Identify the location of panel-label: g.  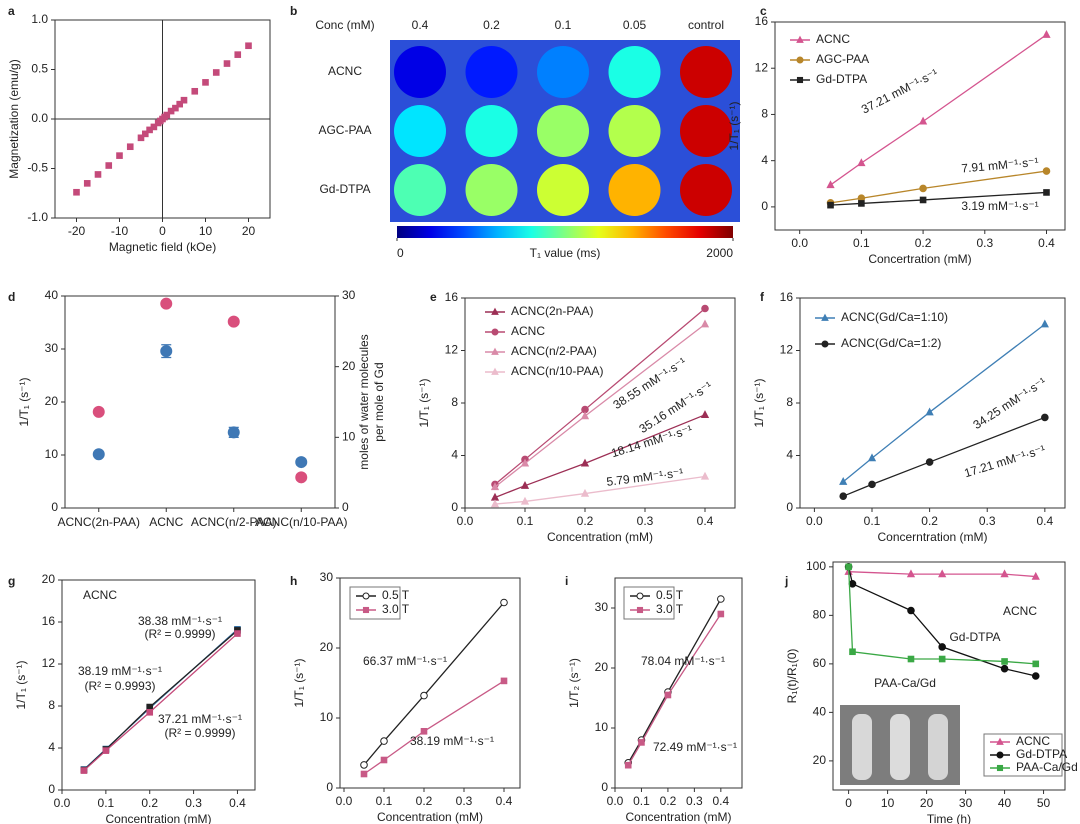
(11, 581).